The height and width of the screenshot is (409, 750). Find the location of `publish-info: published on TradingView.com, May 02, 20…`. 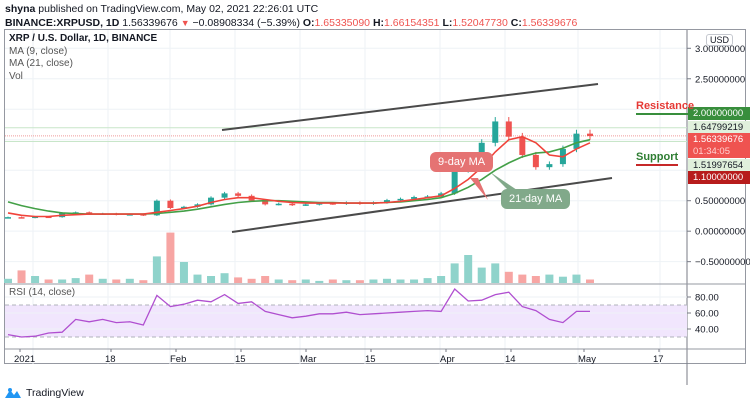

publish-info: published on TradingView.com, May 02, 20… is located at coordinates (177, 9).